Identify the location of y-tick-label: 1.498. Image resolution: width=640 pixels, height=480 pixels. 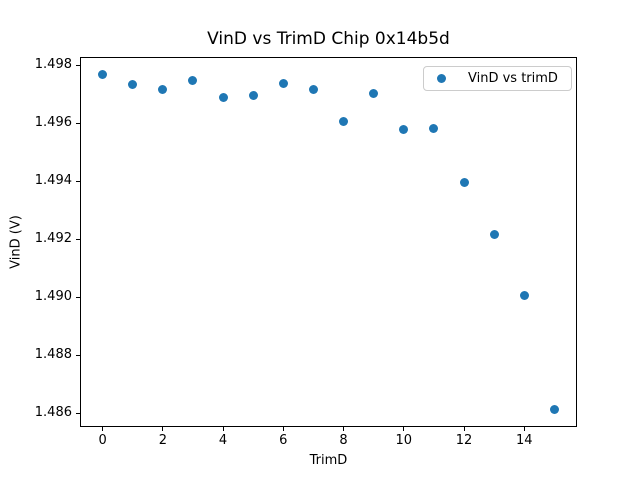
(53, 65).